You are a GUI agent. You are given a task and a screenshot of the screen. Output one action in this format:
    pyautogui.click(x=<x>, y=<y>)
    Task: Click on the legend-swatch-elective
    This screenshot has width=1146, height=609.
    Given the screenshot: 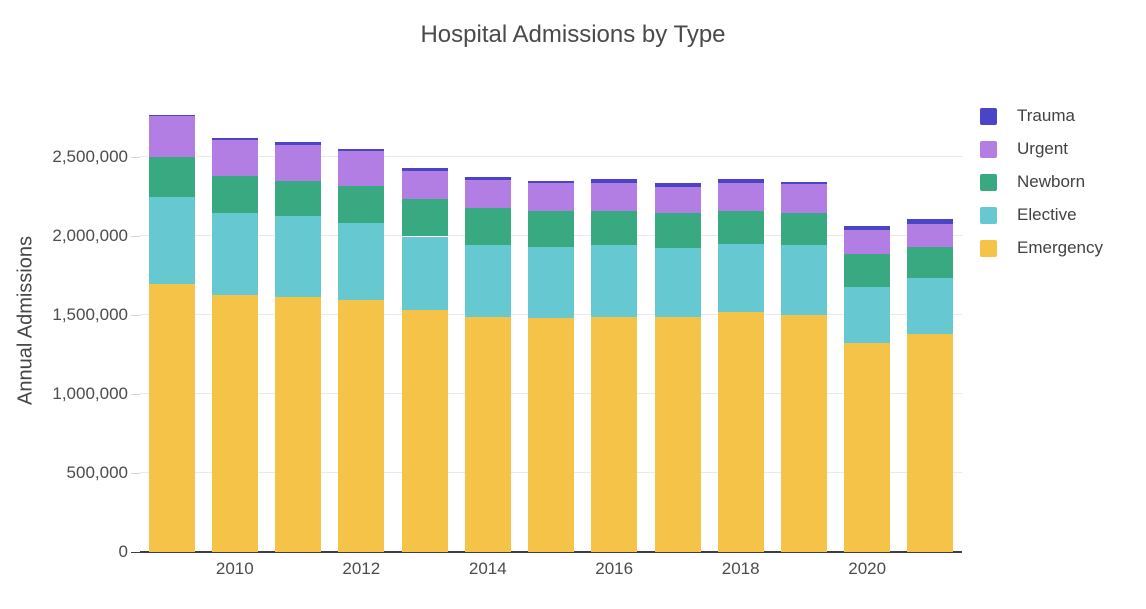 What is the action you would take?
    pyautogui.click(x=988, y=215)
    